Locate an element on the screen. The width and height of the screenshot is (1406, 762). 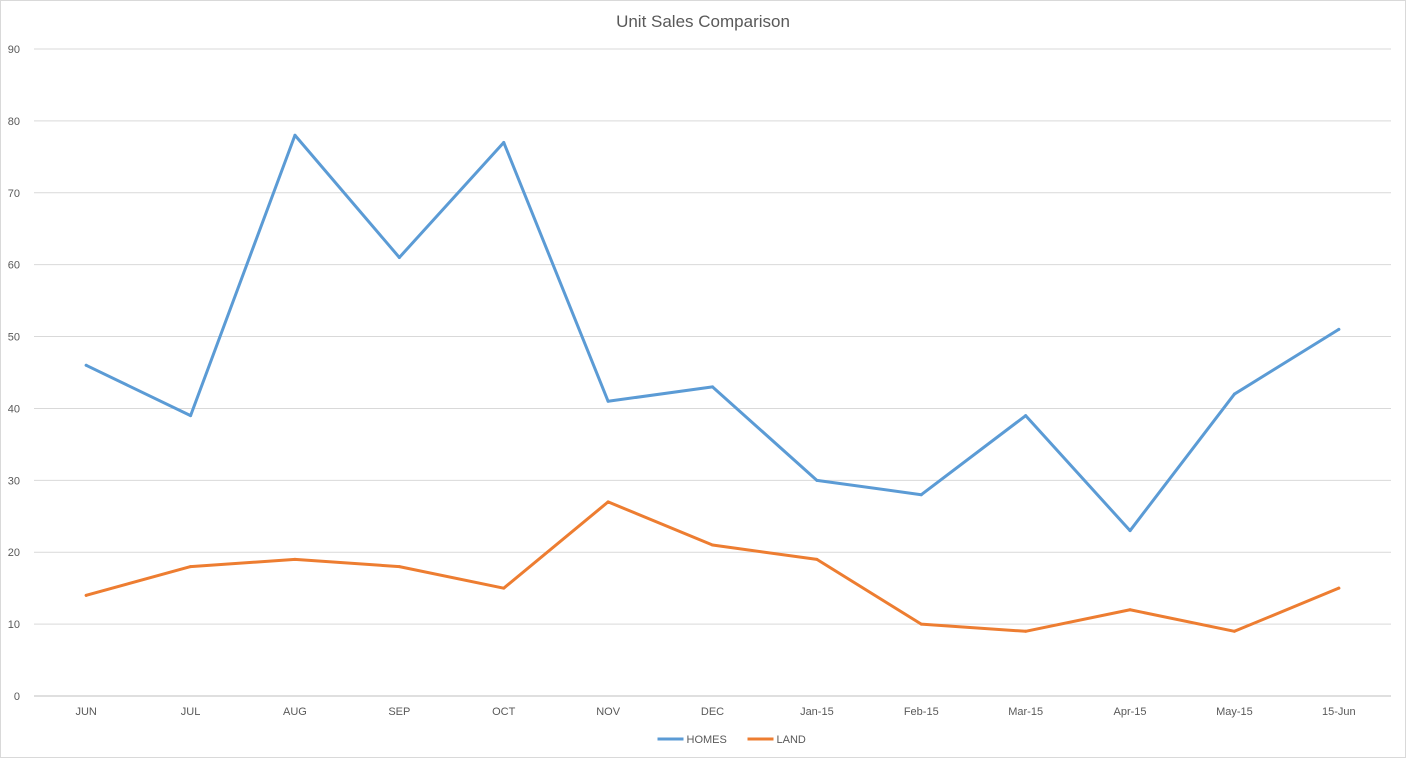
y-tick-label: 30 is located at coordinates (14, 481).